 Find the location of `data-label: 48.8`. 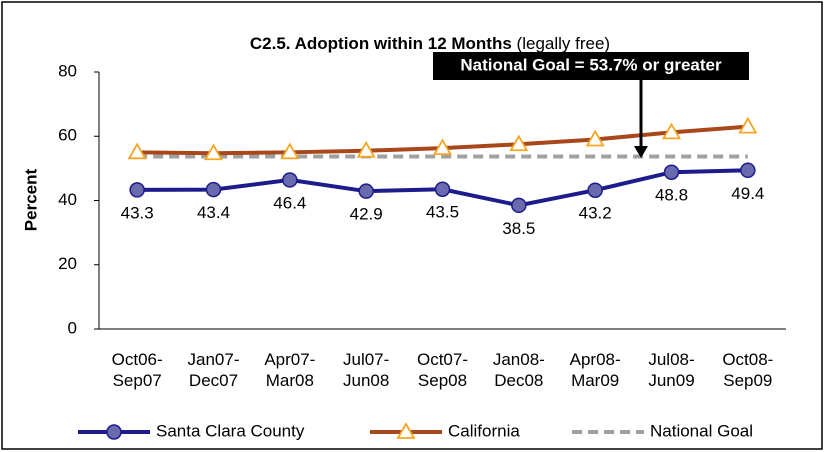

data-label: 48.8 is located at coordinates (671, 195).